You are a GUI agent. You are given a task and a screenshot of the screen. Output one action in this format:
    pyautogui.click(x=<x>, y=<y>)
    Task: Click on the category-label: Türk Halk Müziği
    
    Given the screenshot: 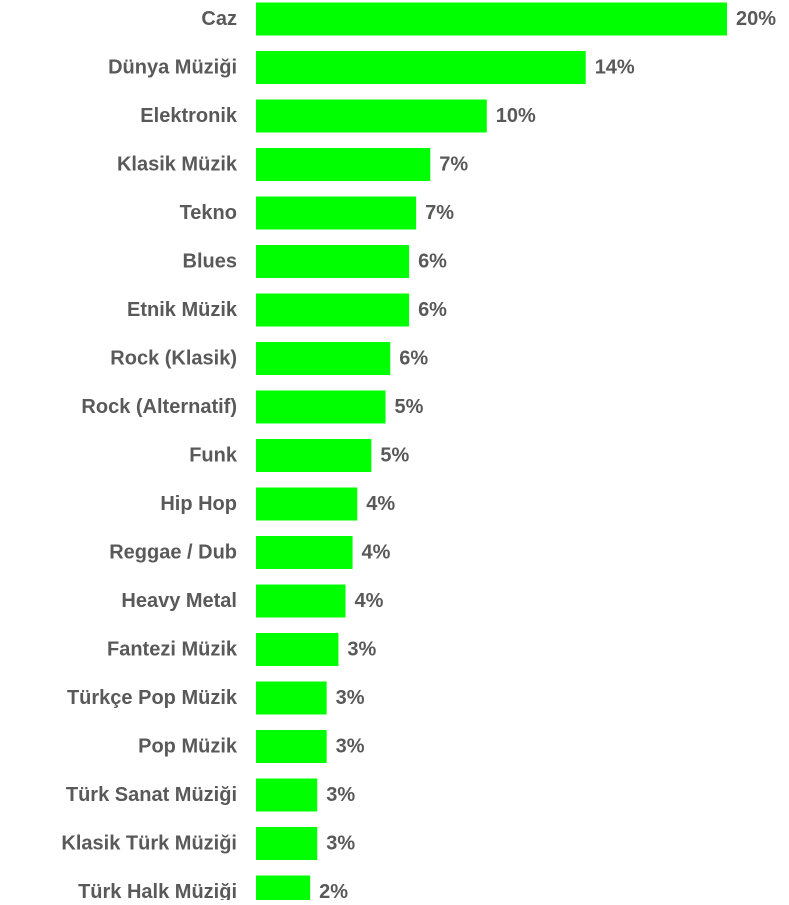 What is the action you would take?
    pyautogui.click(x=157, y=890)
    